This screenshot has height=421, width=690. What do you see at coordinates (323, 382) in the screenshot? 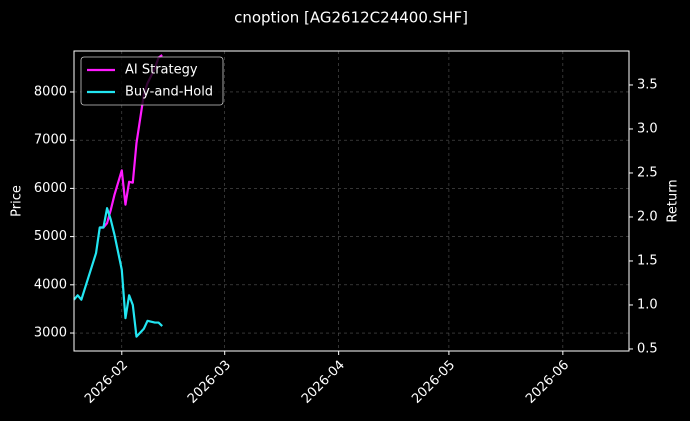
I see `x-tick-label: 2026-04` at bounding box center [323, 382].